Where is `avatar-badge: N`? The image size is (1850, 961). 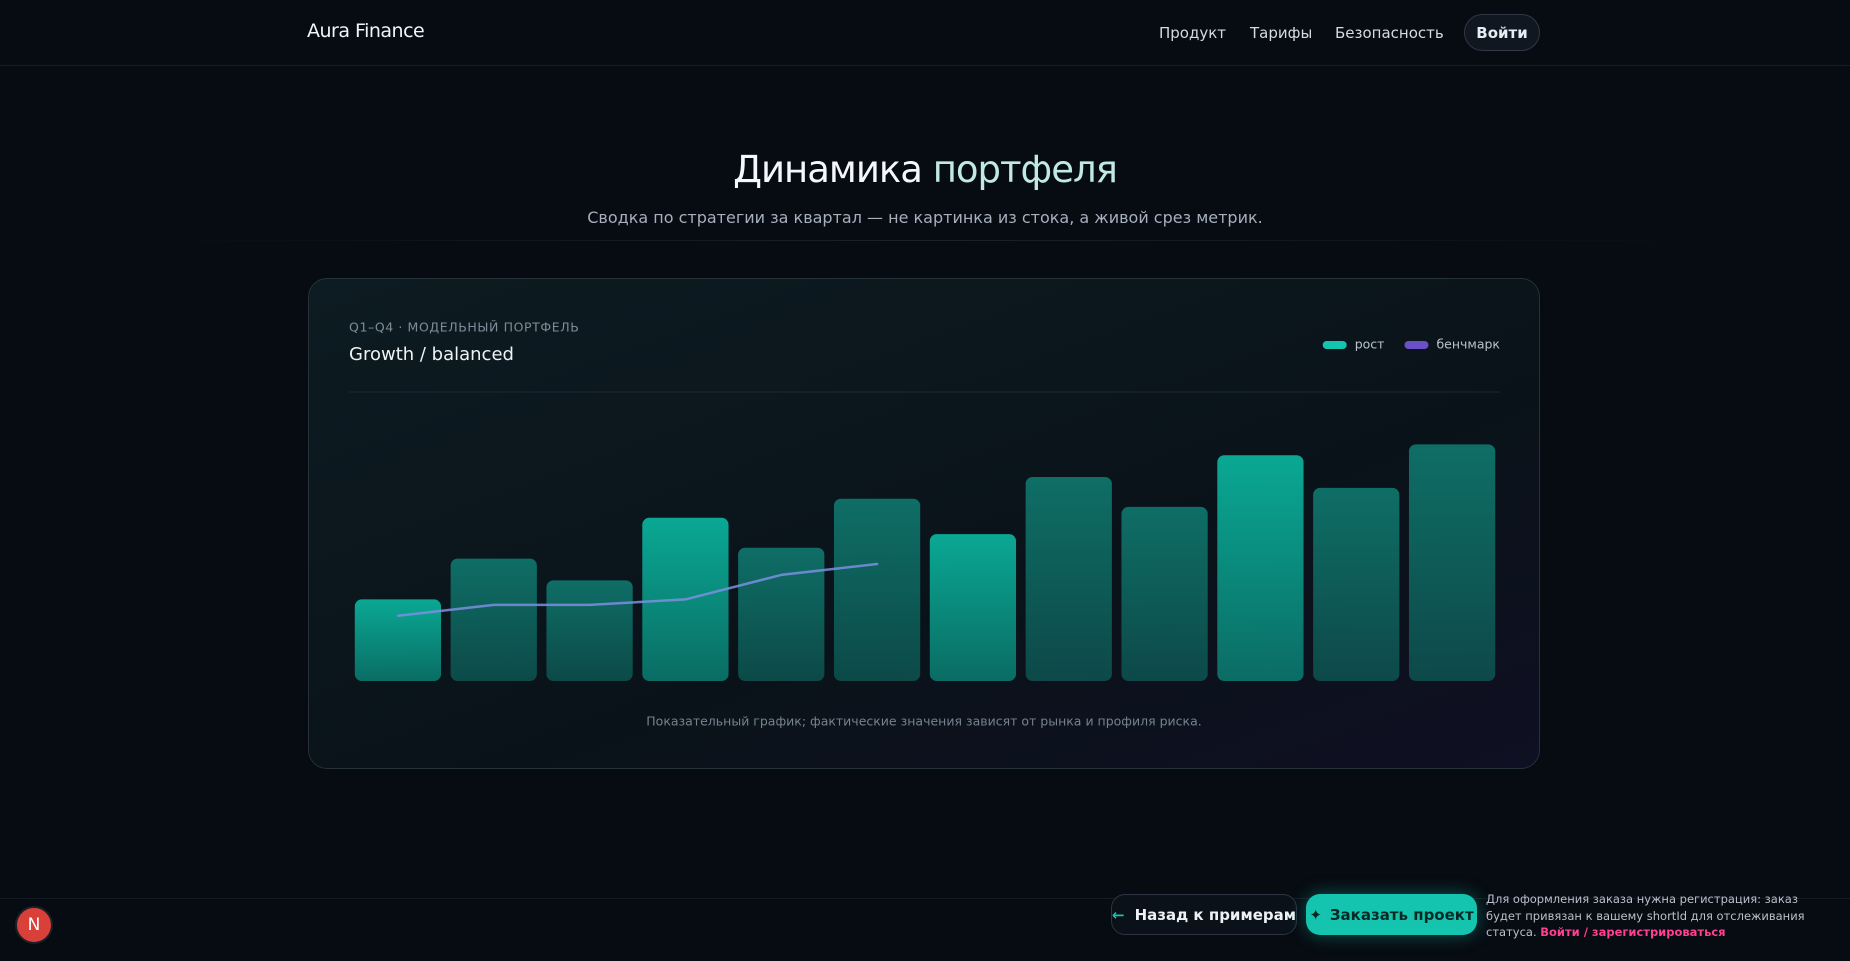
avatar-badge: N is located at coordinates (34, 925).